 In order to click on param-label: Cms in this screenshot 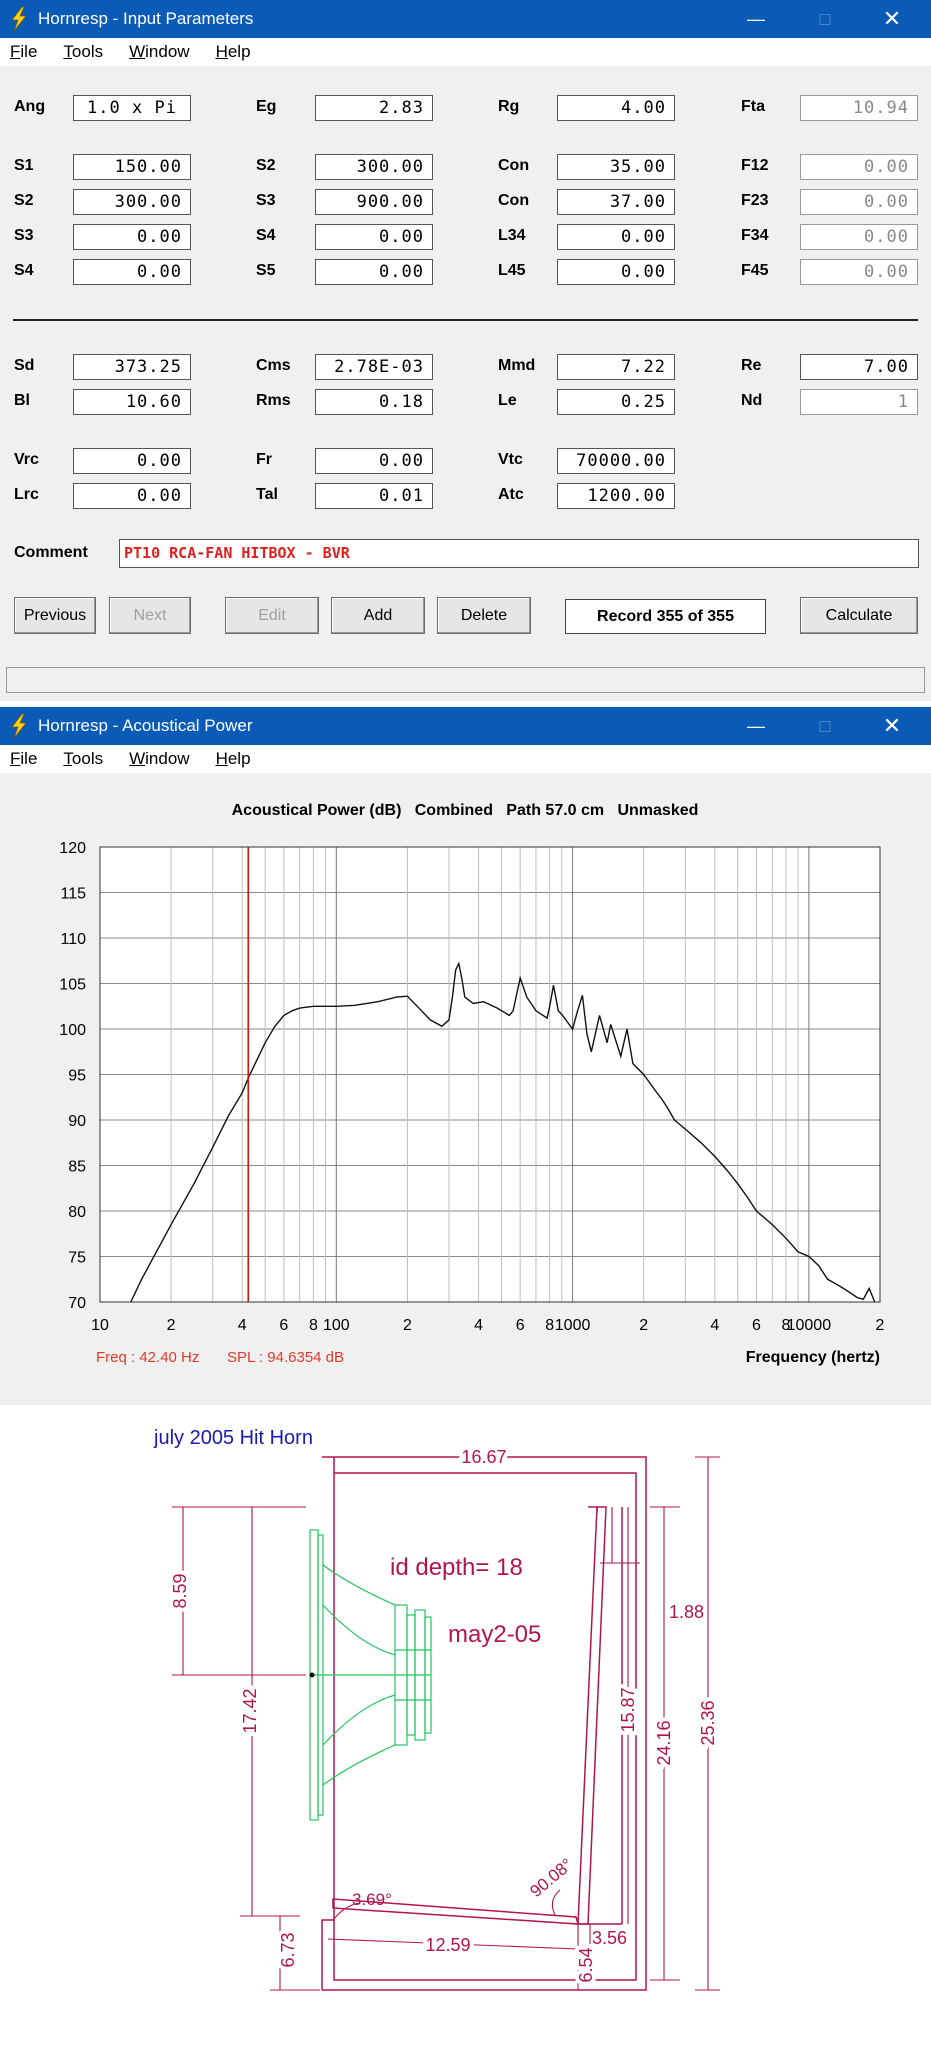, I will do `click(273, 365)`.